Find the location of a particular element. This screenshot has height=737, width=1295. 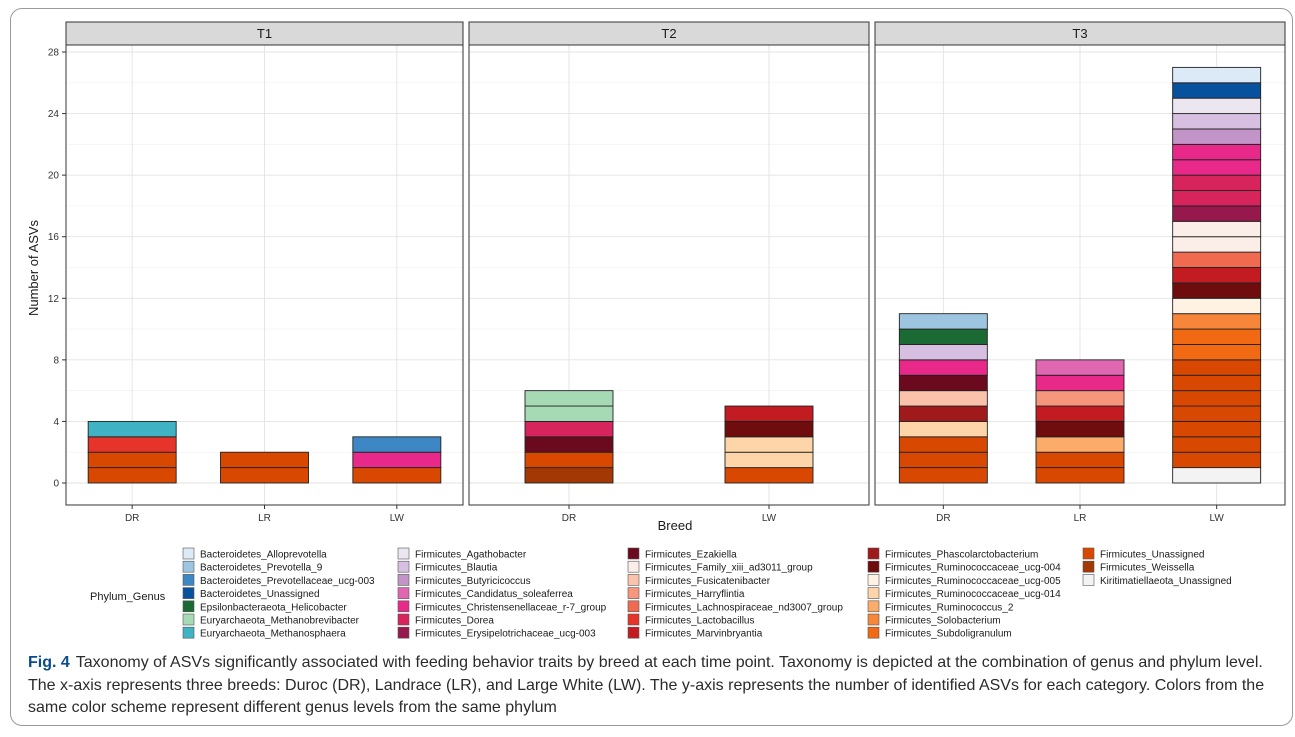

legend-label: Firmicutes_Solobacterium is located at coordinates (943, 621).